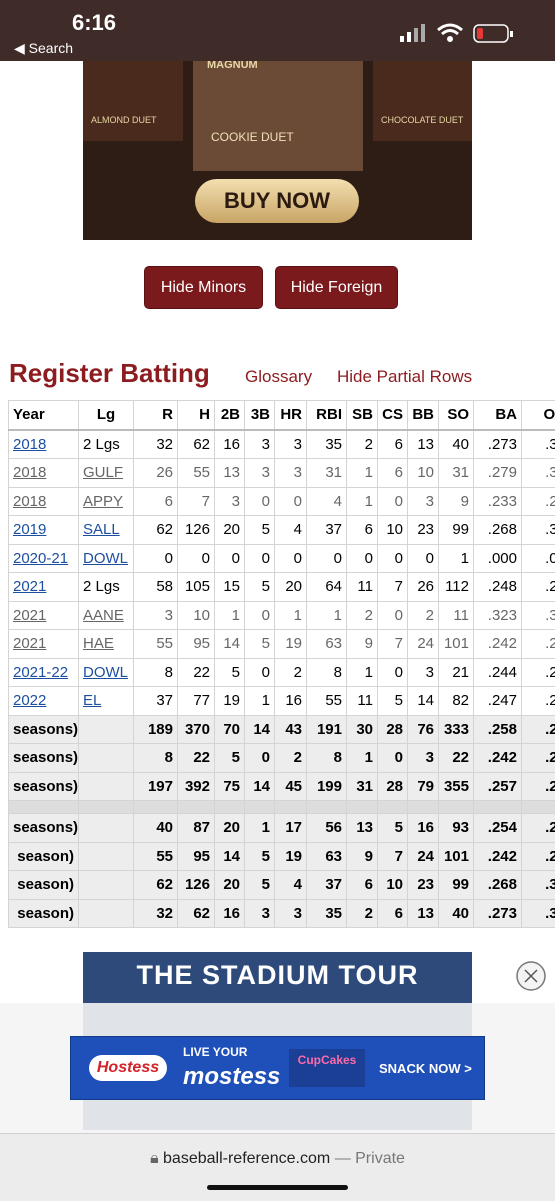 This screenshot has height=1201, width=555. Describe the element at coordinates (215, 1052) in the screenshot. I see `ad-text: LIVE YOUR` at that location.